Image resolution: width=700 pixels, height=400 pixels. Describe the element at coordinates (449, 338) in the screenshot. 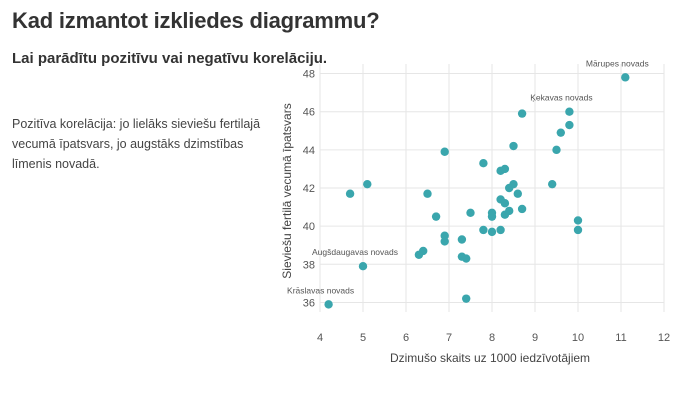

I see `x-tick-label: 7` at that location.